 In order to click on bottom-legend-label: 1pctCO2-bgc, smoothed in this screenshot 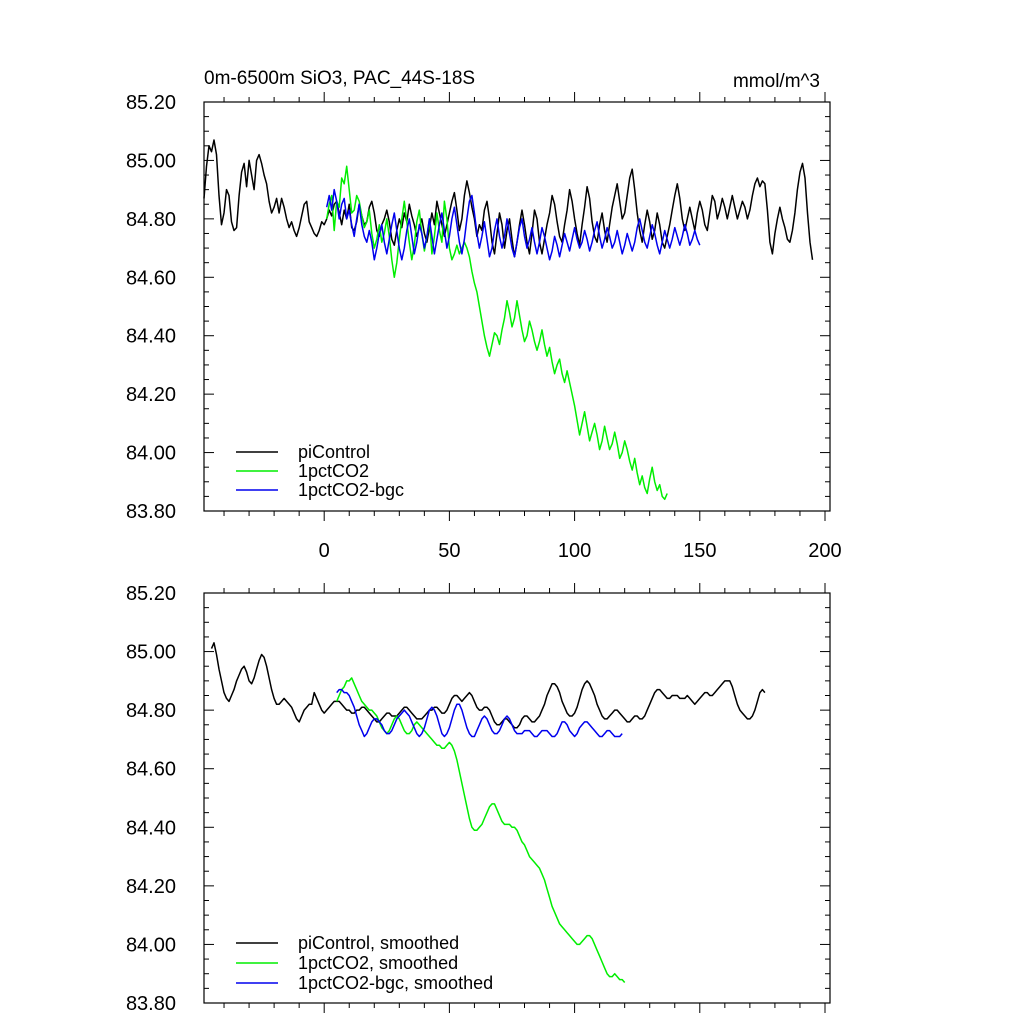, I will do `click(395, 983)`.